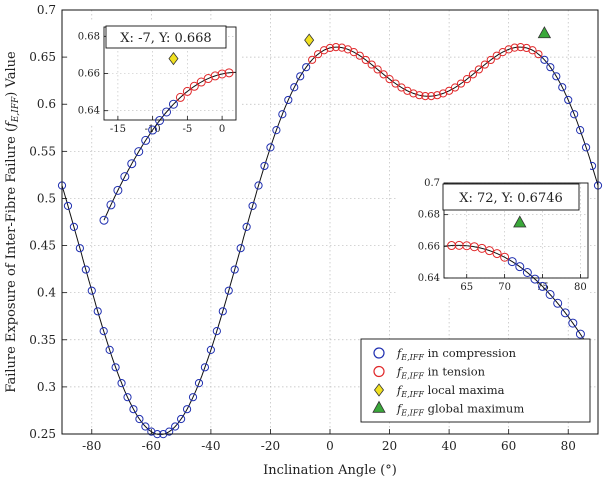 The image size is (608, 486). Describe the element at coordinates (379, 390) in the screenshot. I see `legend-symbol-local-maxima` at that location.